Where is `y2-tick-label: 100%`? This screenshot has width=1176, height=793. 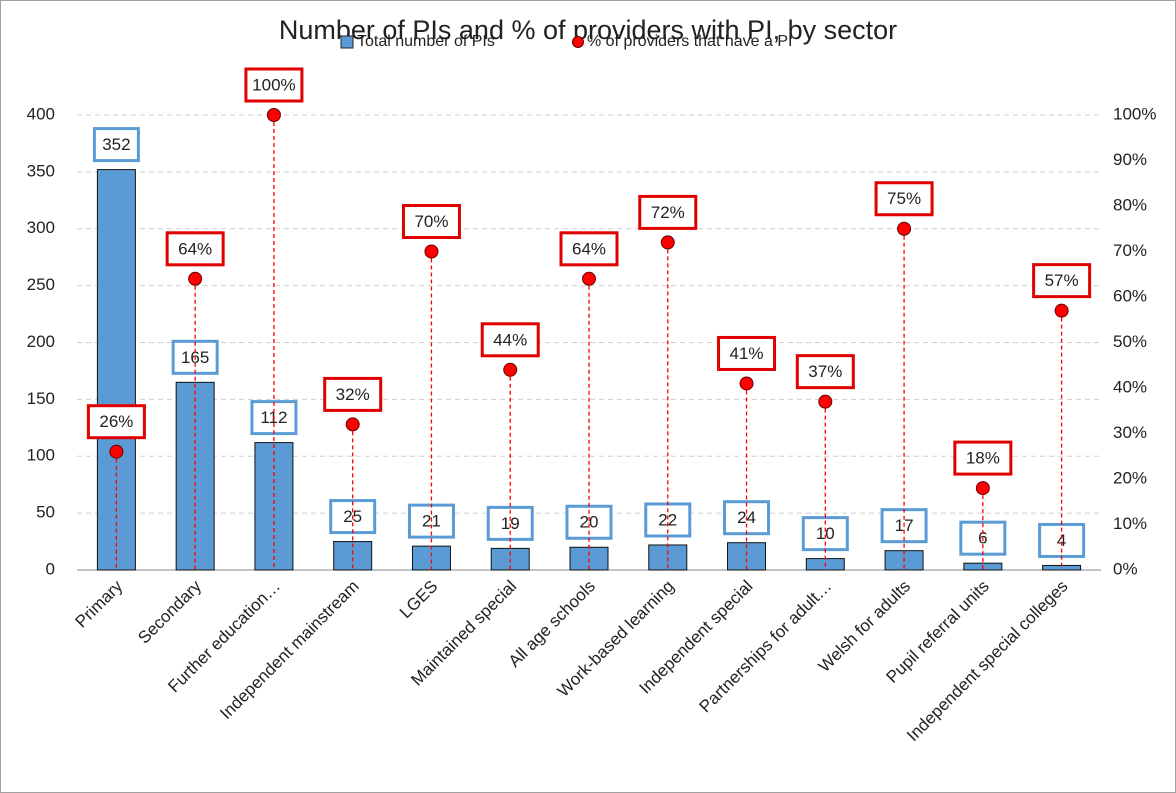
y2-tick-label: 100% is located at coordinates (1134, 113).